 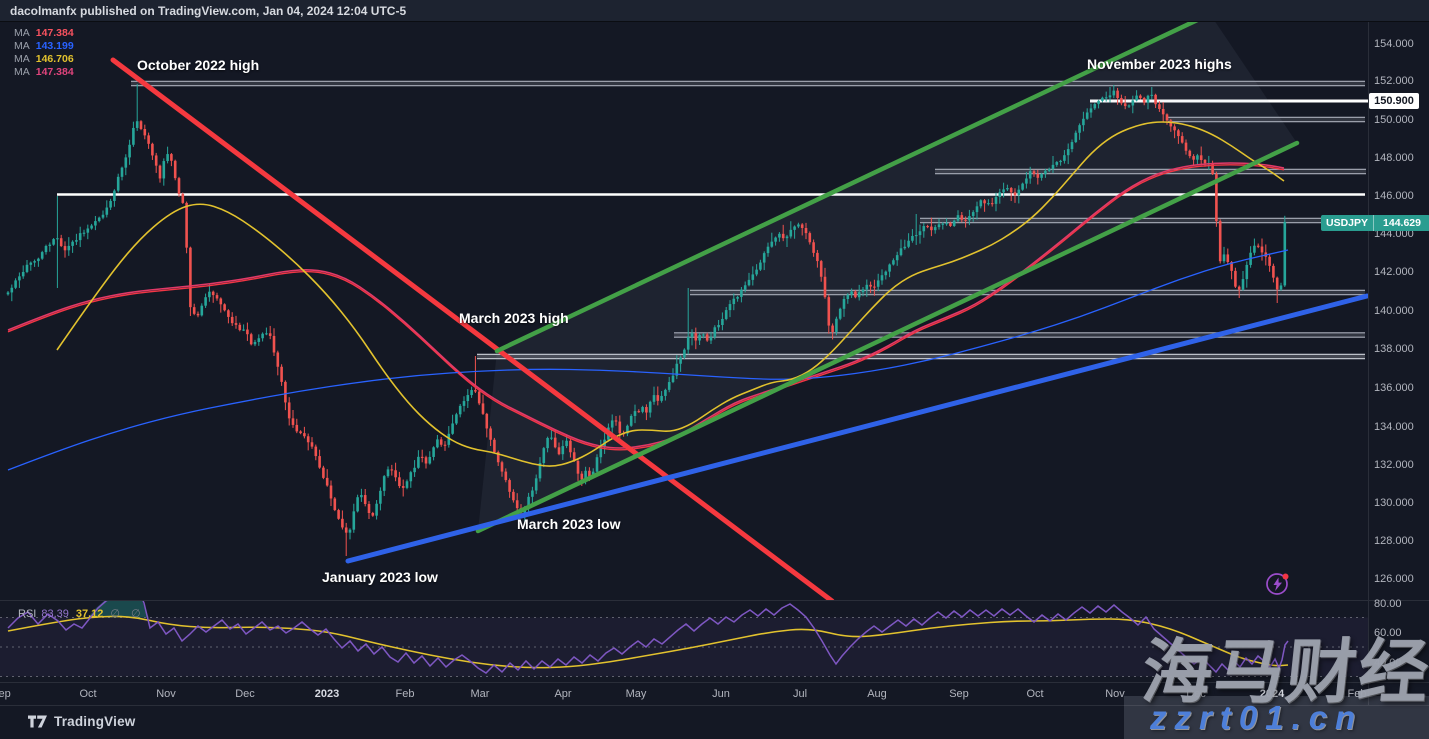 What do you see at coordinates (480, 694) in the screenshot?
I see `svg-text: Mar` at bounding box center [480, 694].